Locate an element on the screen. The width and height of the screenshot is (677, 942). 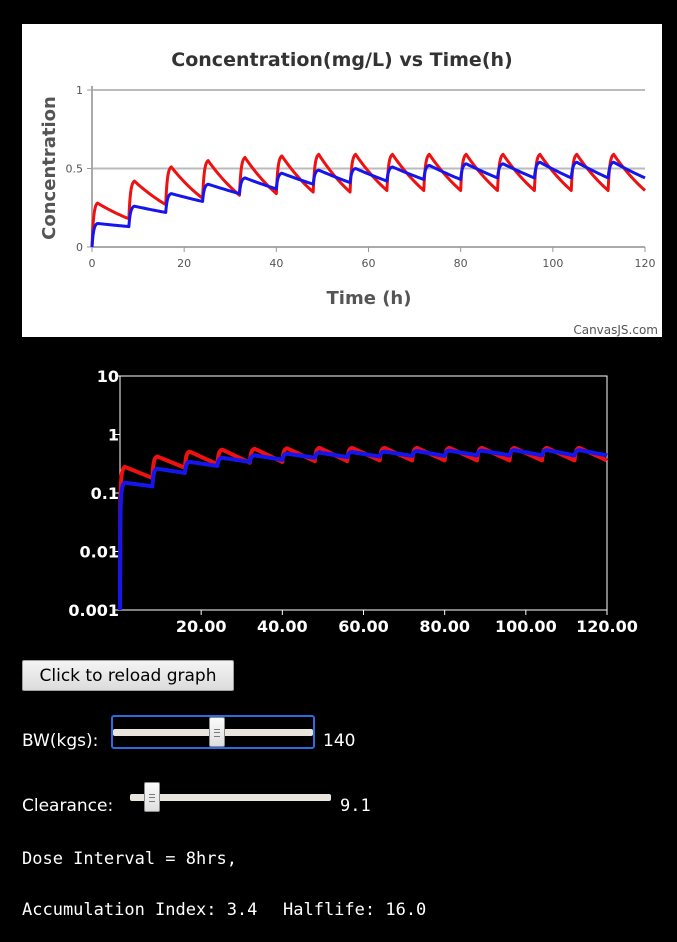
log-y-tick-label: 10 is located at coordinates (108, 376).